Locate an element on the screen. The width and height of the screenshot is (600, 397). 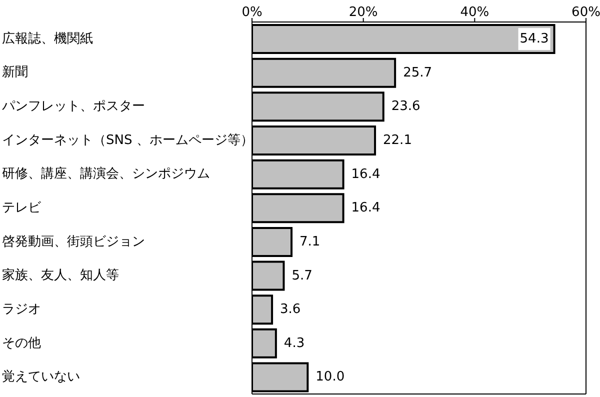
y-tick-label: インターネット（SNS 、ホームページ等） is located at coordinates (128, 140).